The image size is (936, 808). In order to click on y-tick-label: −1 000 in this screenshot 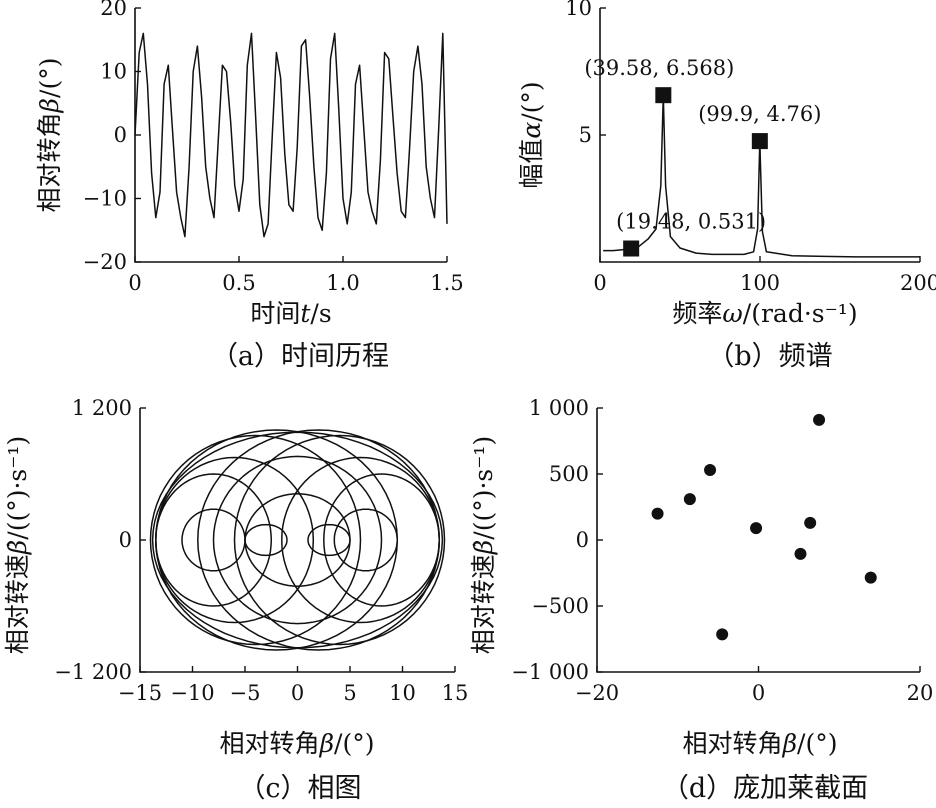, I will do `click(550, 672)`.